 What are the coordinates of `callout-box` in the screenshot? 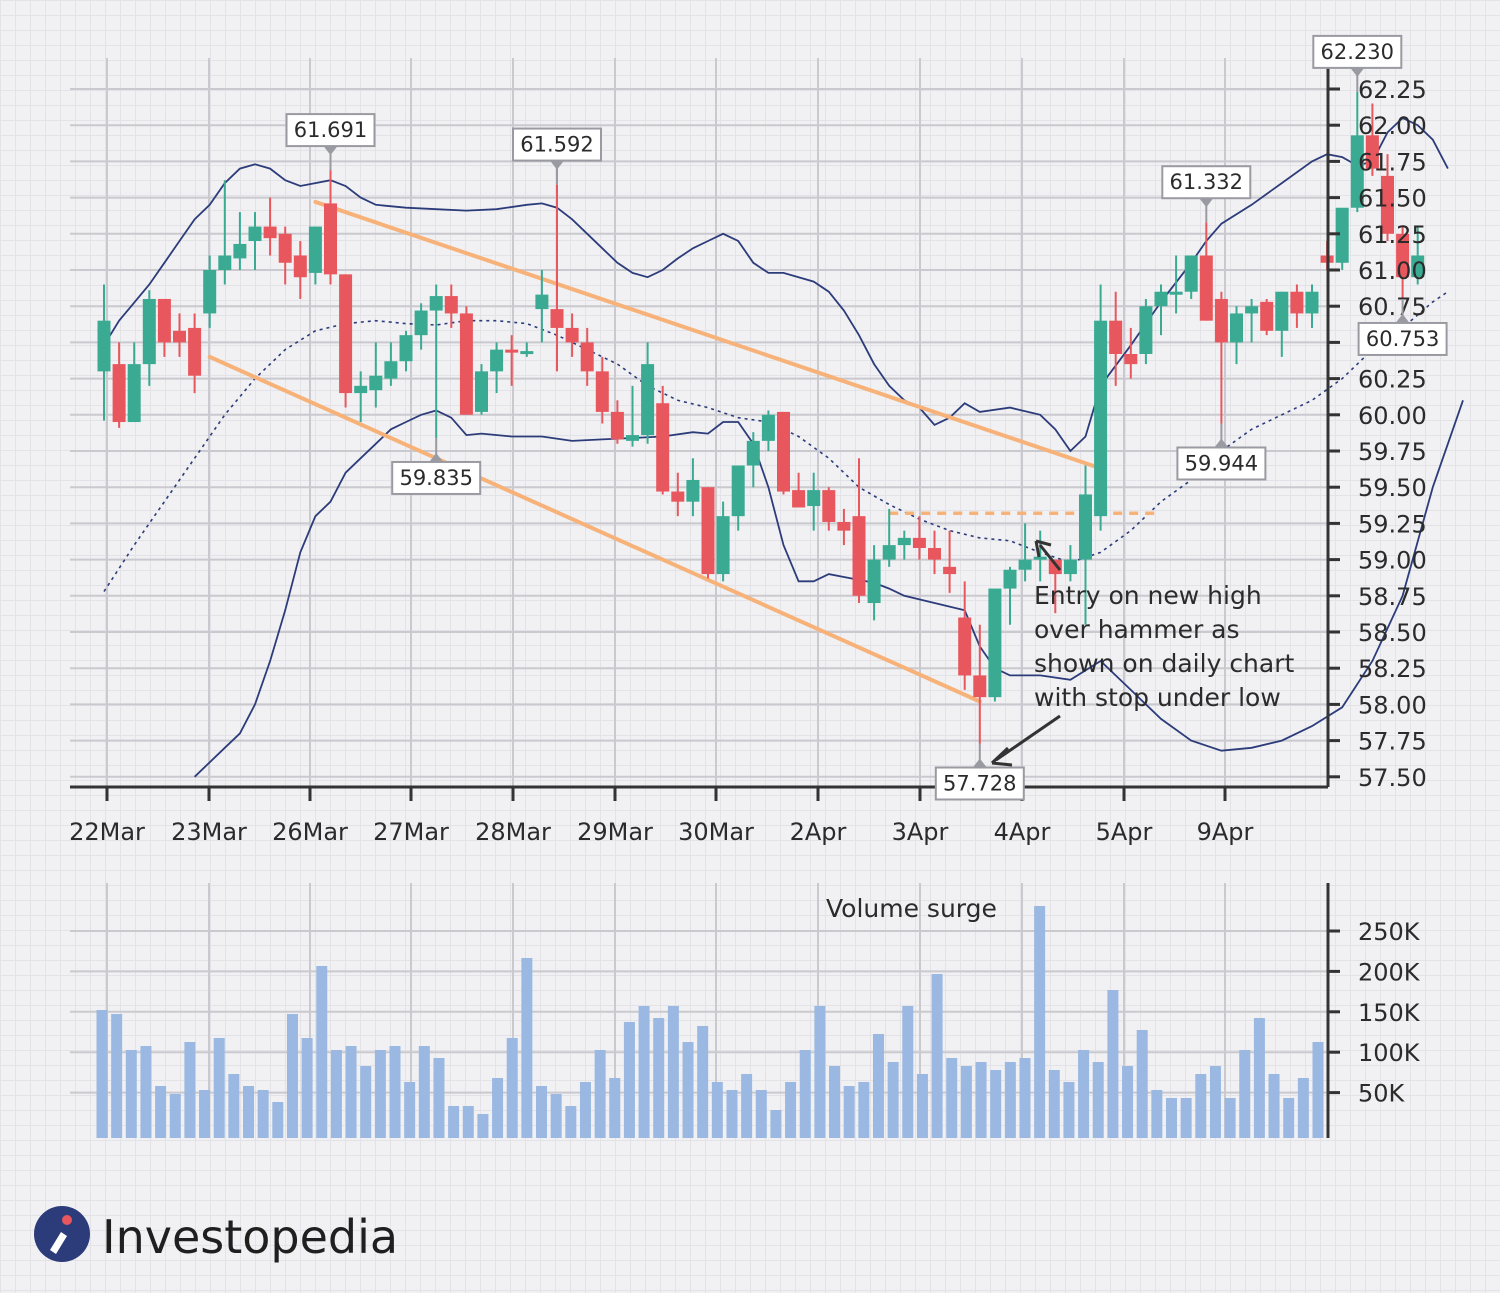 It's located at (1357, 51).